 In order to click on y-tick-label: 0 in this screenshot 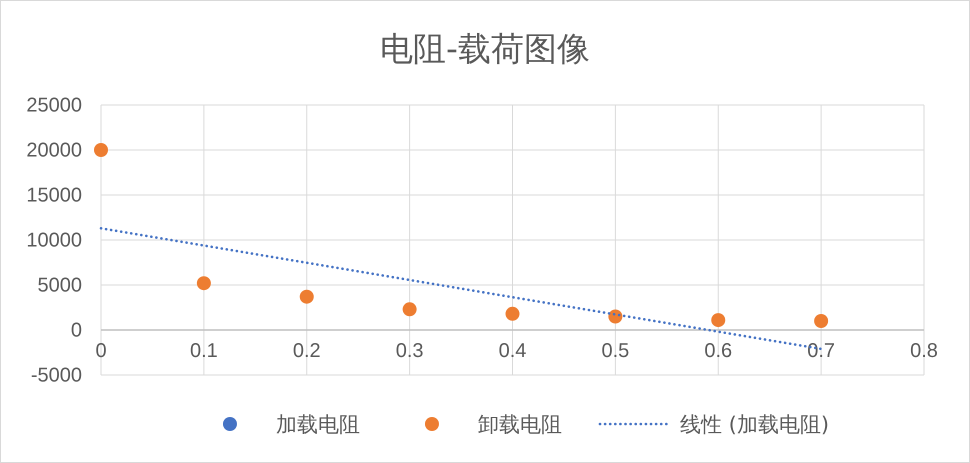, I will do `click(76, 330)`.